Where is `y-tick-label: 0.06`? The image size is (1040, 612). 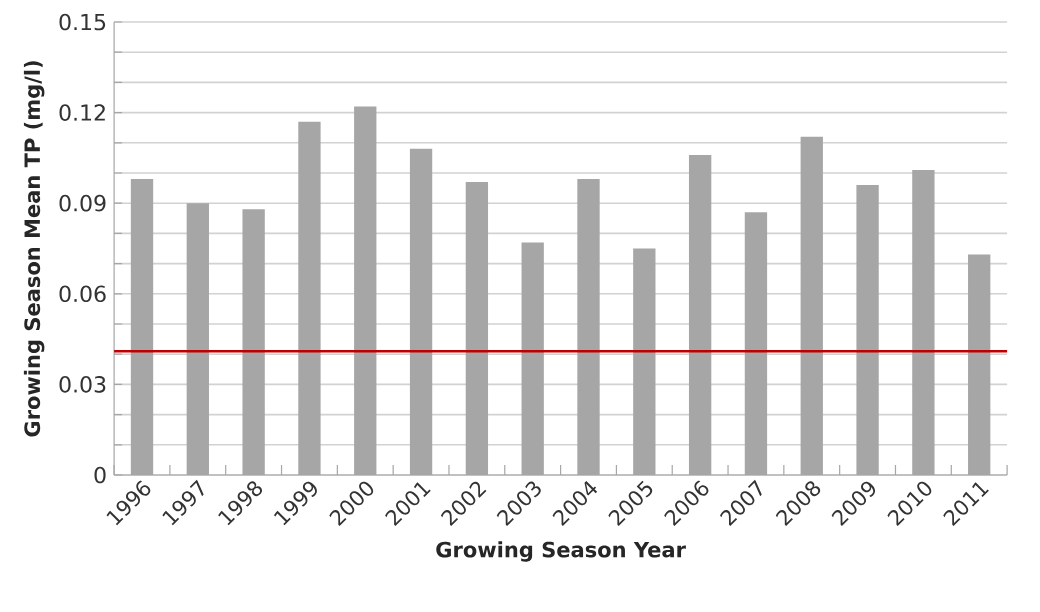 y-tick-label: 0.06 is located at coordinates (82, 294).